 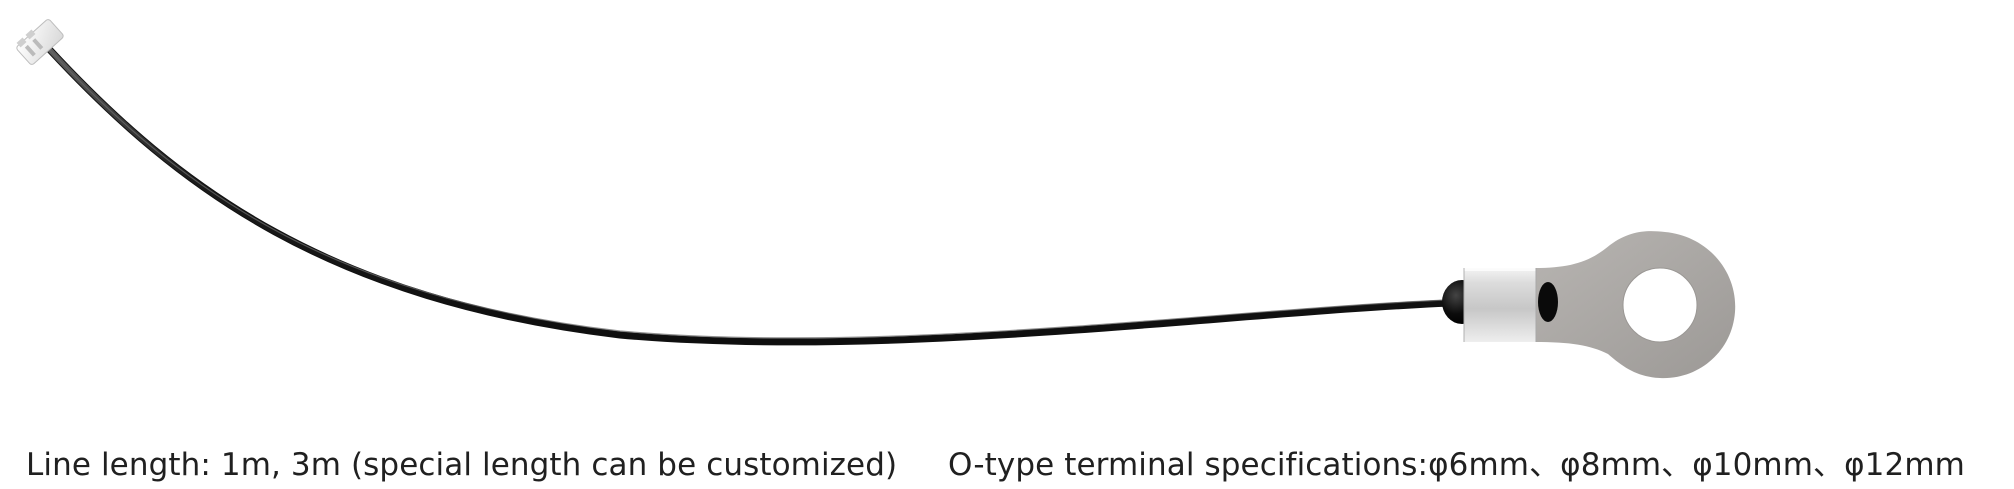 I want to click on metal-sleeve, so click(x=1500, y=305).